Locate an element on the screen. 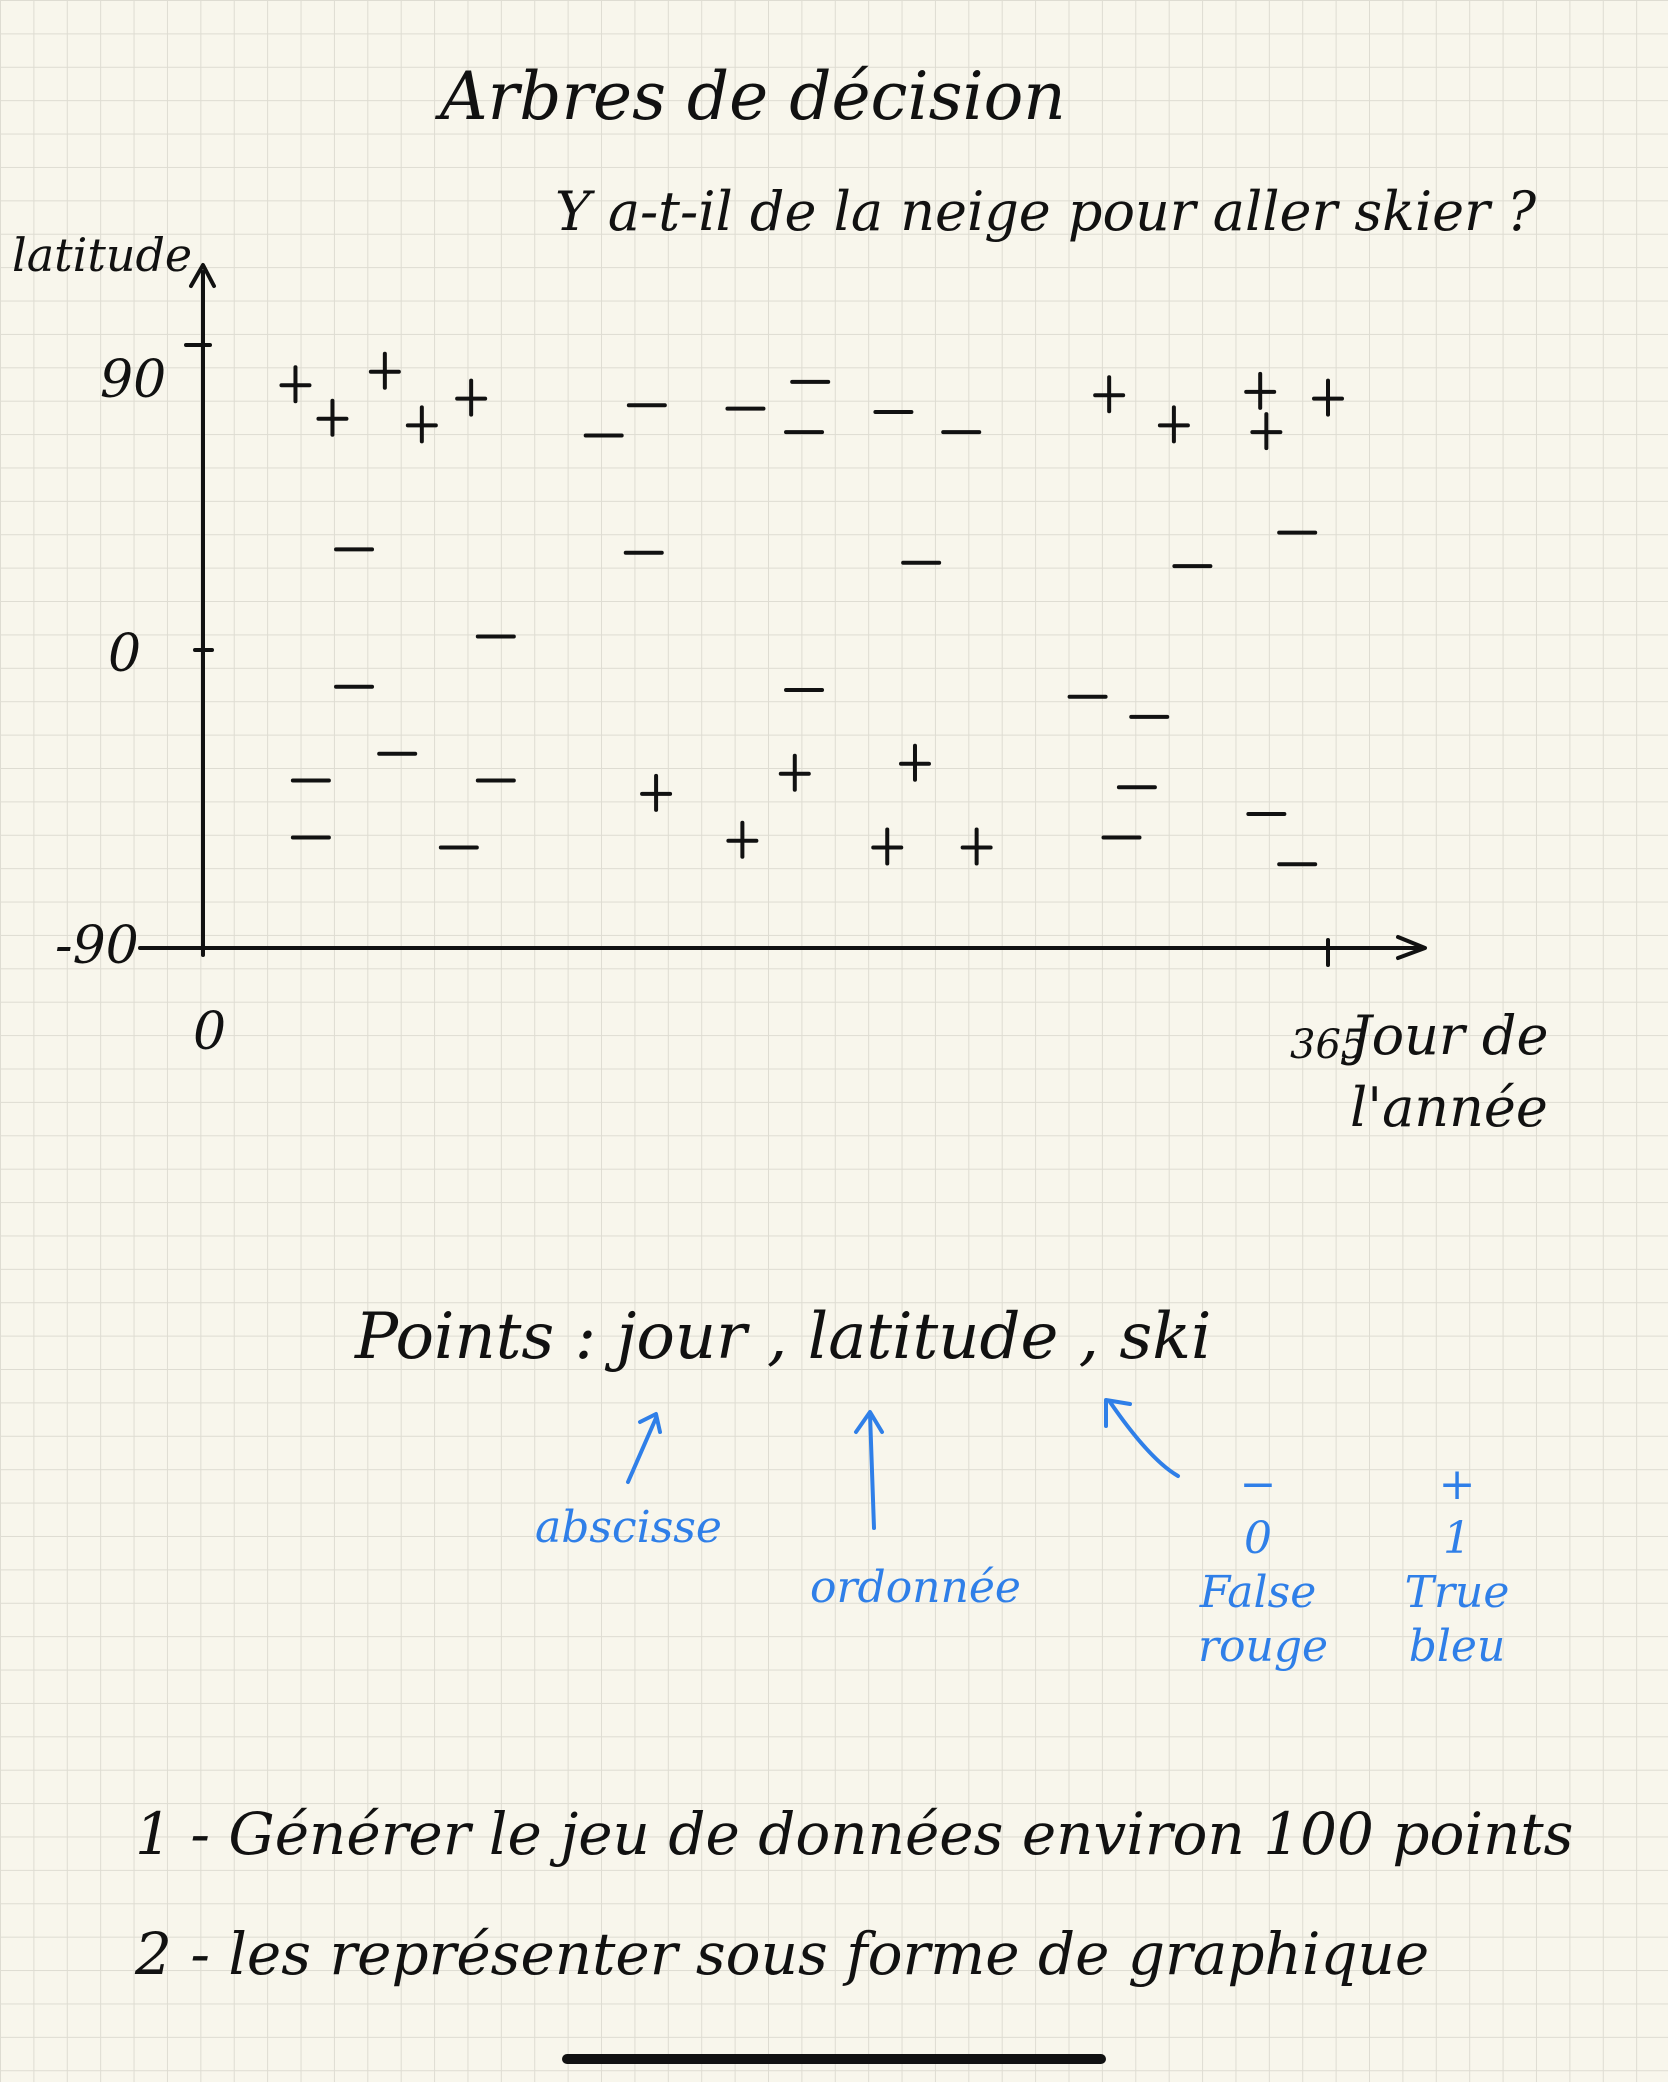 The width and height of the screenshot is (1668, 2082). points-sep-1: , is located at coordinates (777, 1337).